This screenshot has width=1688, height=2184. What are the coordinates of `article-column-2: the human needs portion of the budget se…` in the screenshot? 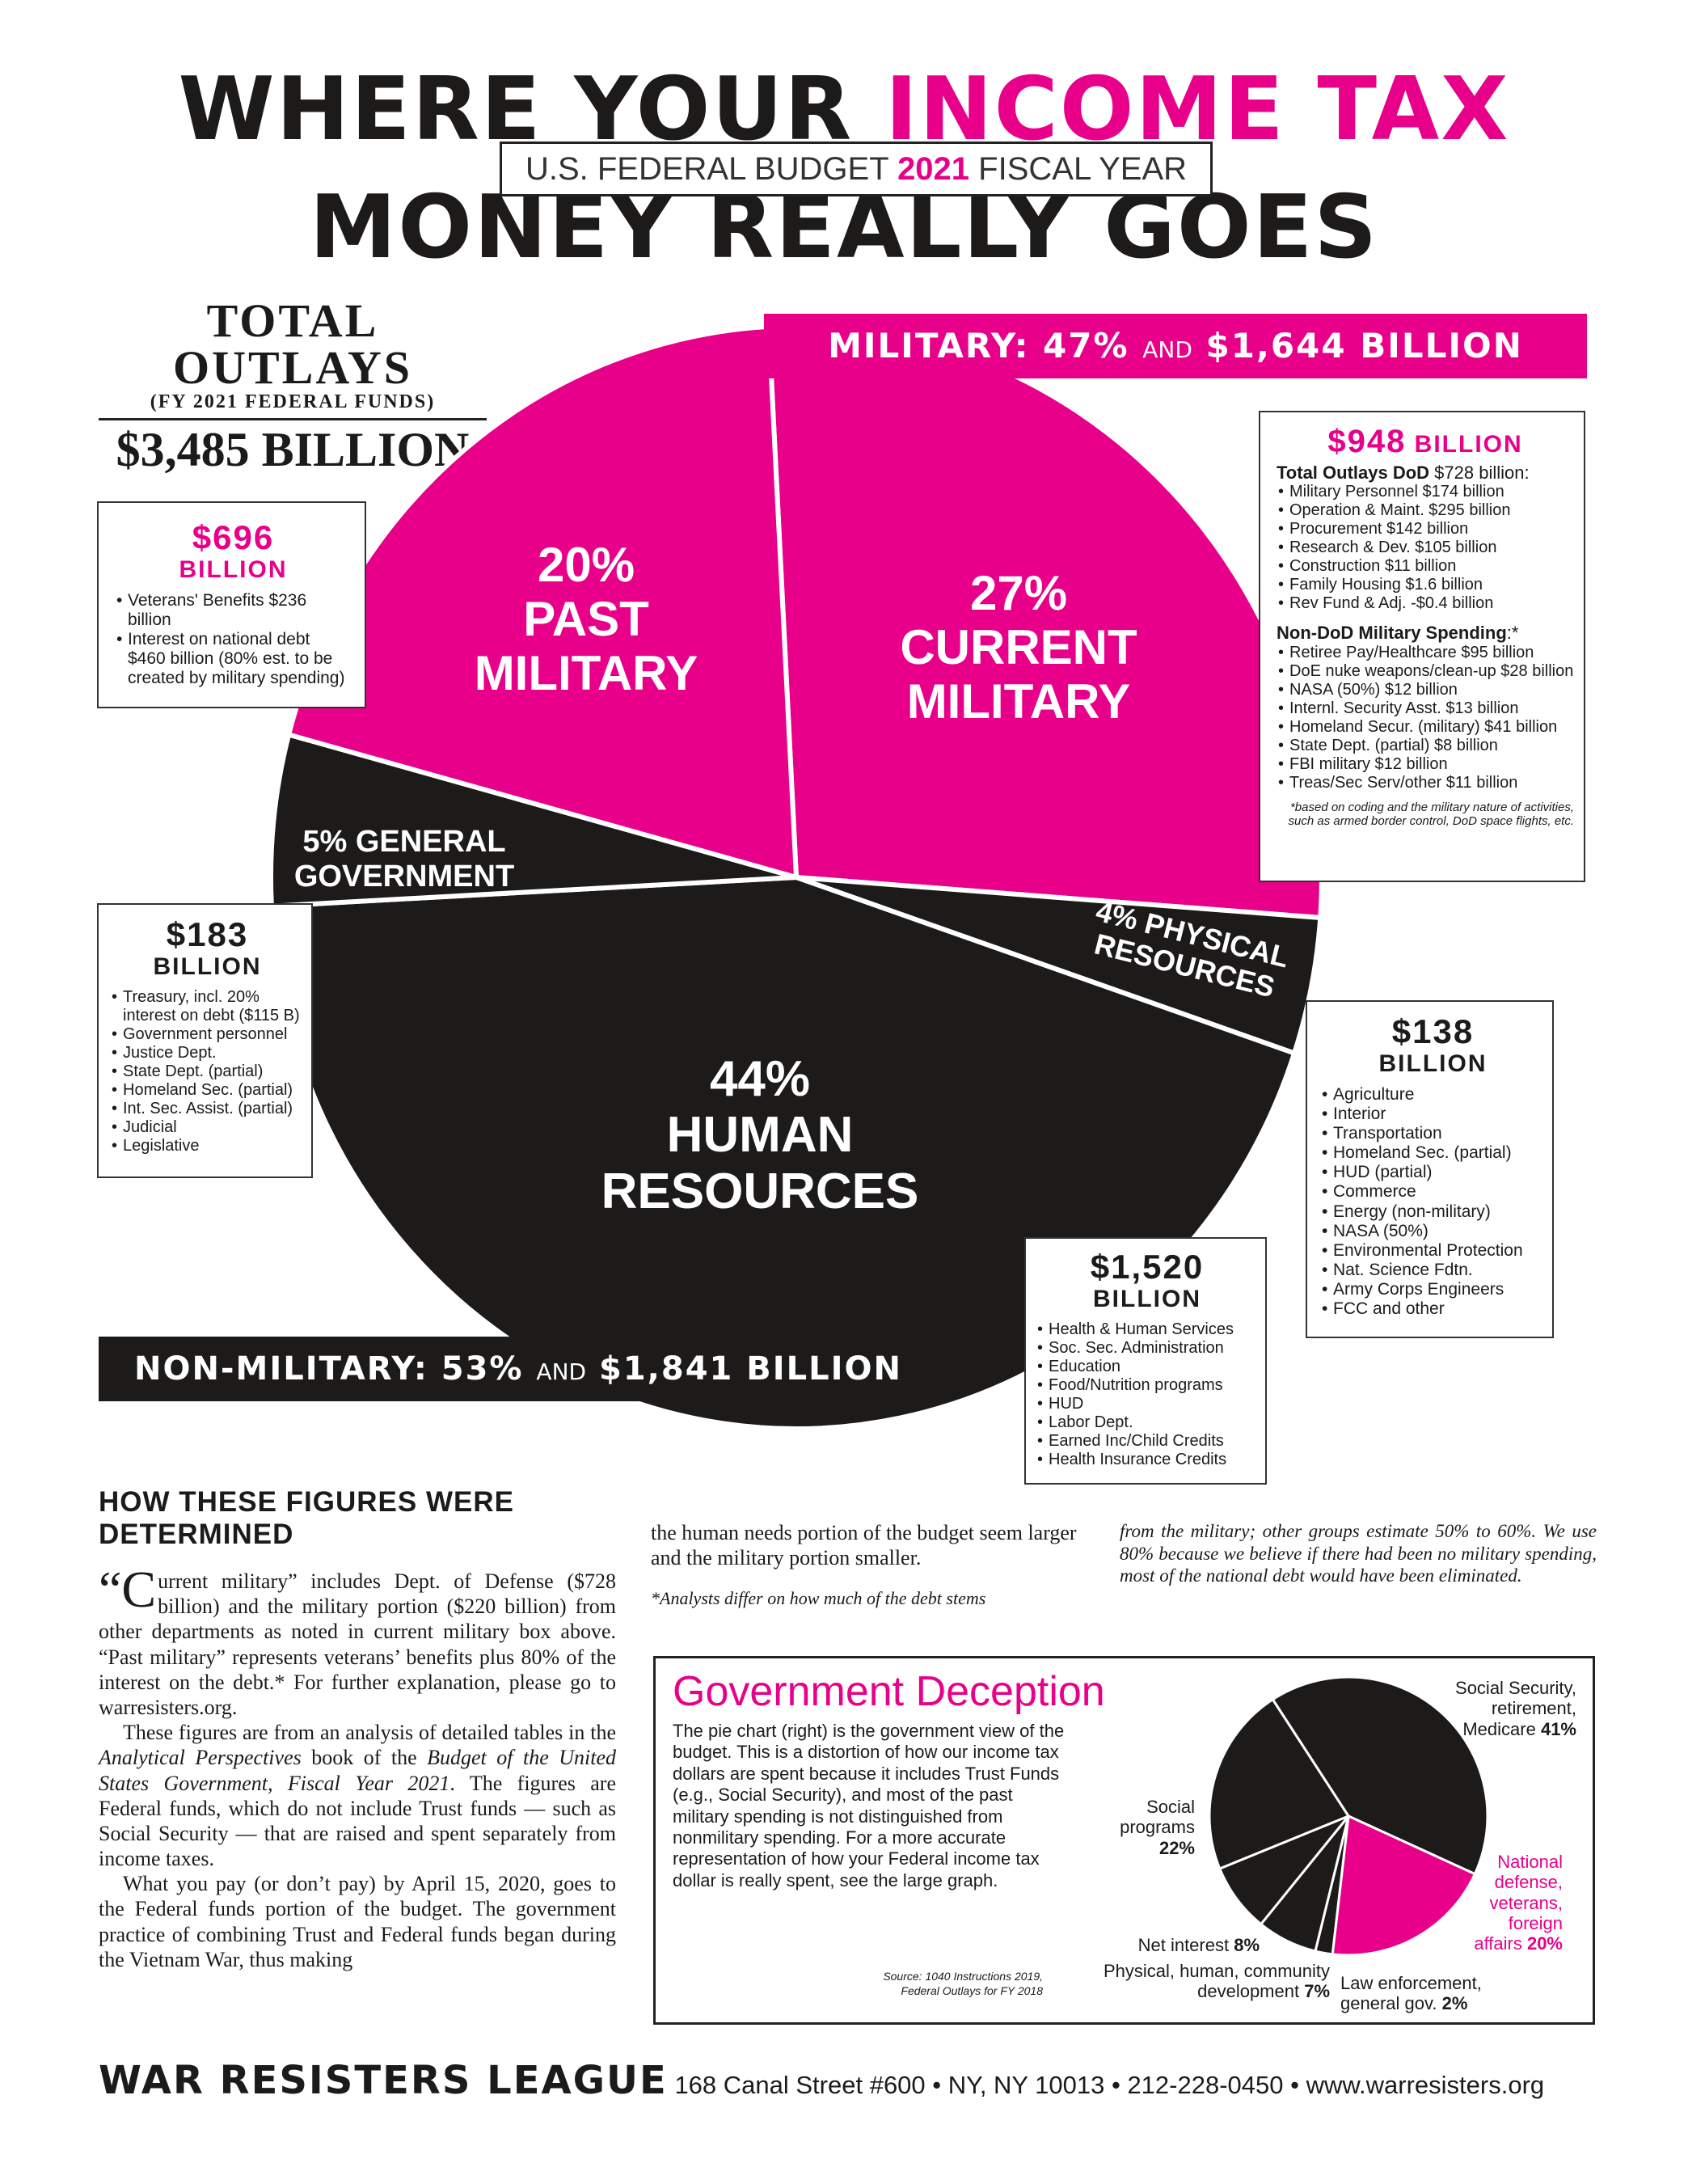 It's located at (875, 1565).